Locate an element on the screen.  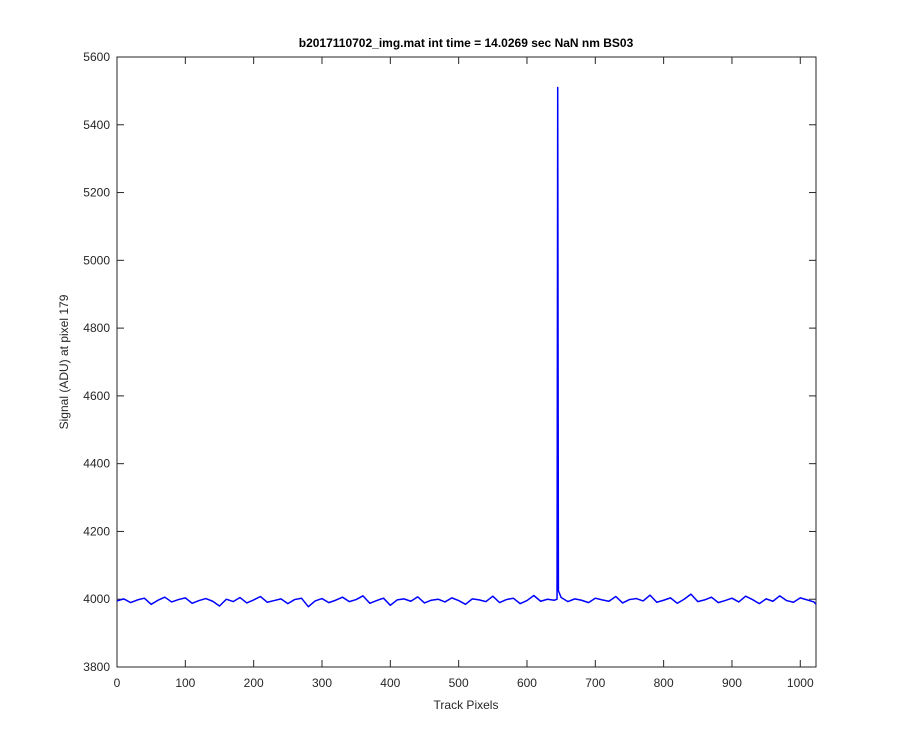
x-axis-label: Track Pixels is located at coordinates (466, 705).